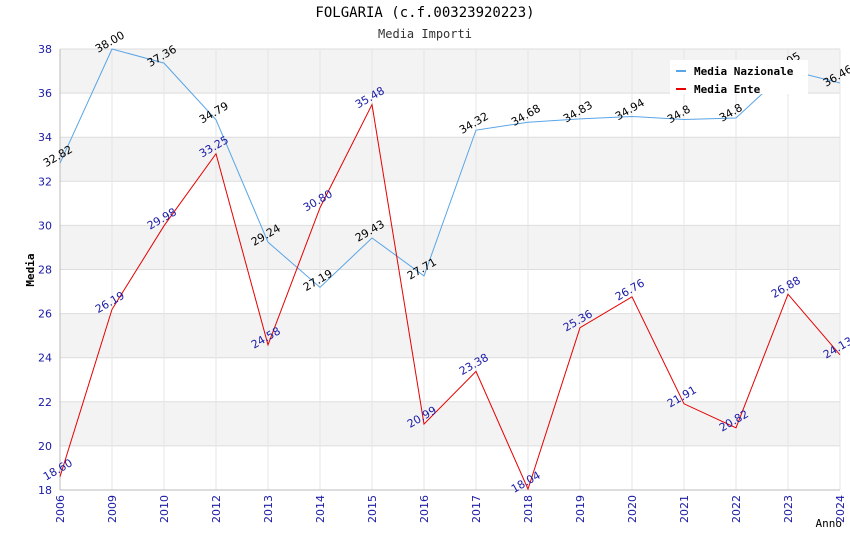  What do you see at coordinates (45, 490) in the screenshot?
I see `y-tick-label: 18` at bounding box center [45, 490].